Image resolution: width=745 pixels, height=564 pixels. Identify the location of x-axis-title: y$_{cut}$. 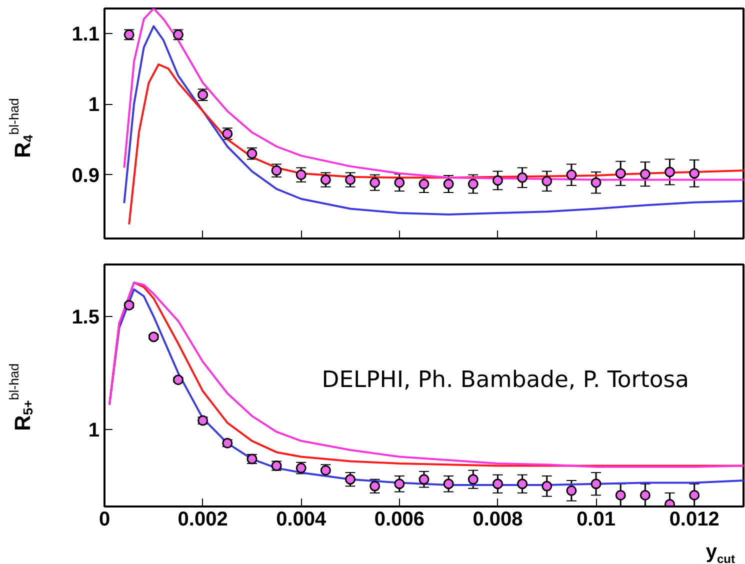
(720, 552).